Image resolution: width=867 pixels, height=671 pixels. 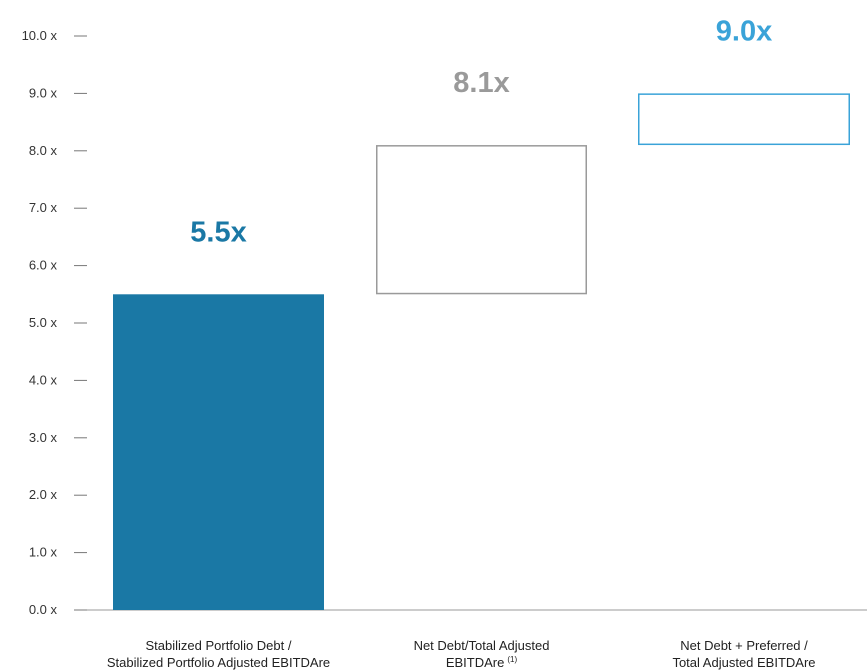 What do you see at coordinates (482, 654) in the screenshot?
I see `category-label: Net Debt/Total Adjusted EBITDAre (1)` at bounding box center [482, 654].